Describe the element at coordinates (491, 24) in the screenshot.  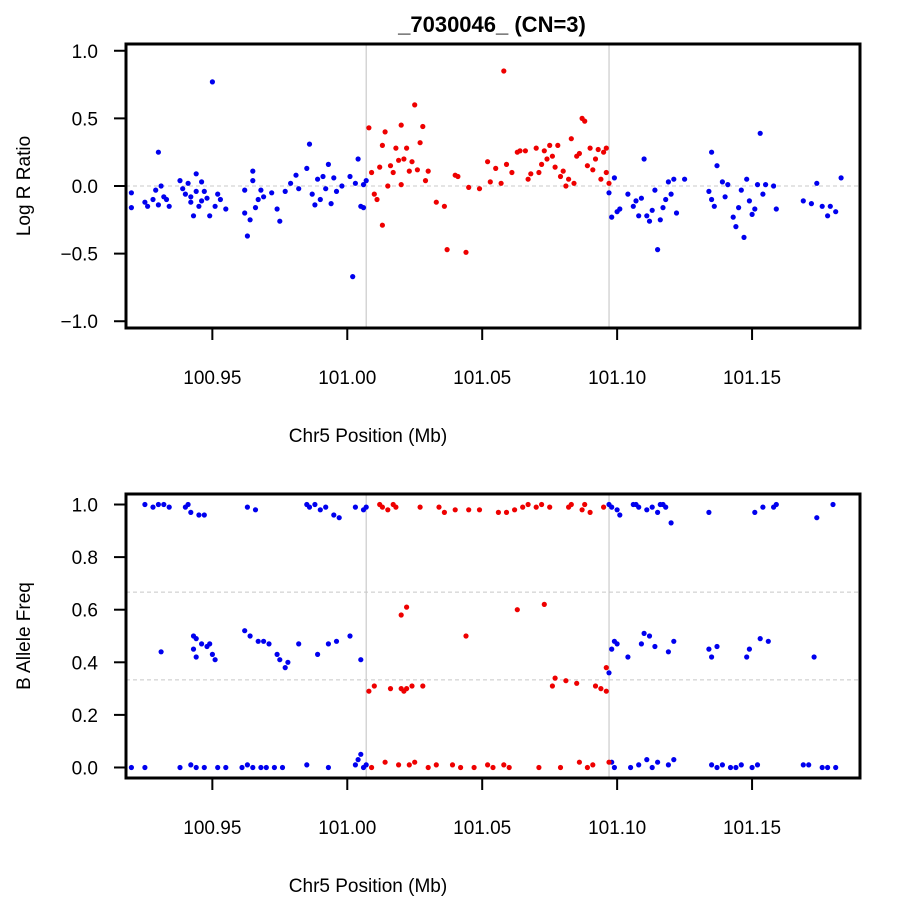
I see `figure-title: _7030046_ (CN=3)` at that location.